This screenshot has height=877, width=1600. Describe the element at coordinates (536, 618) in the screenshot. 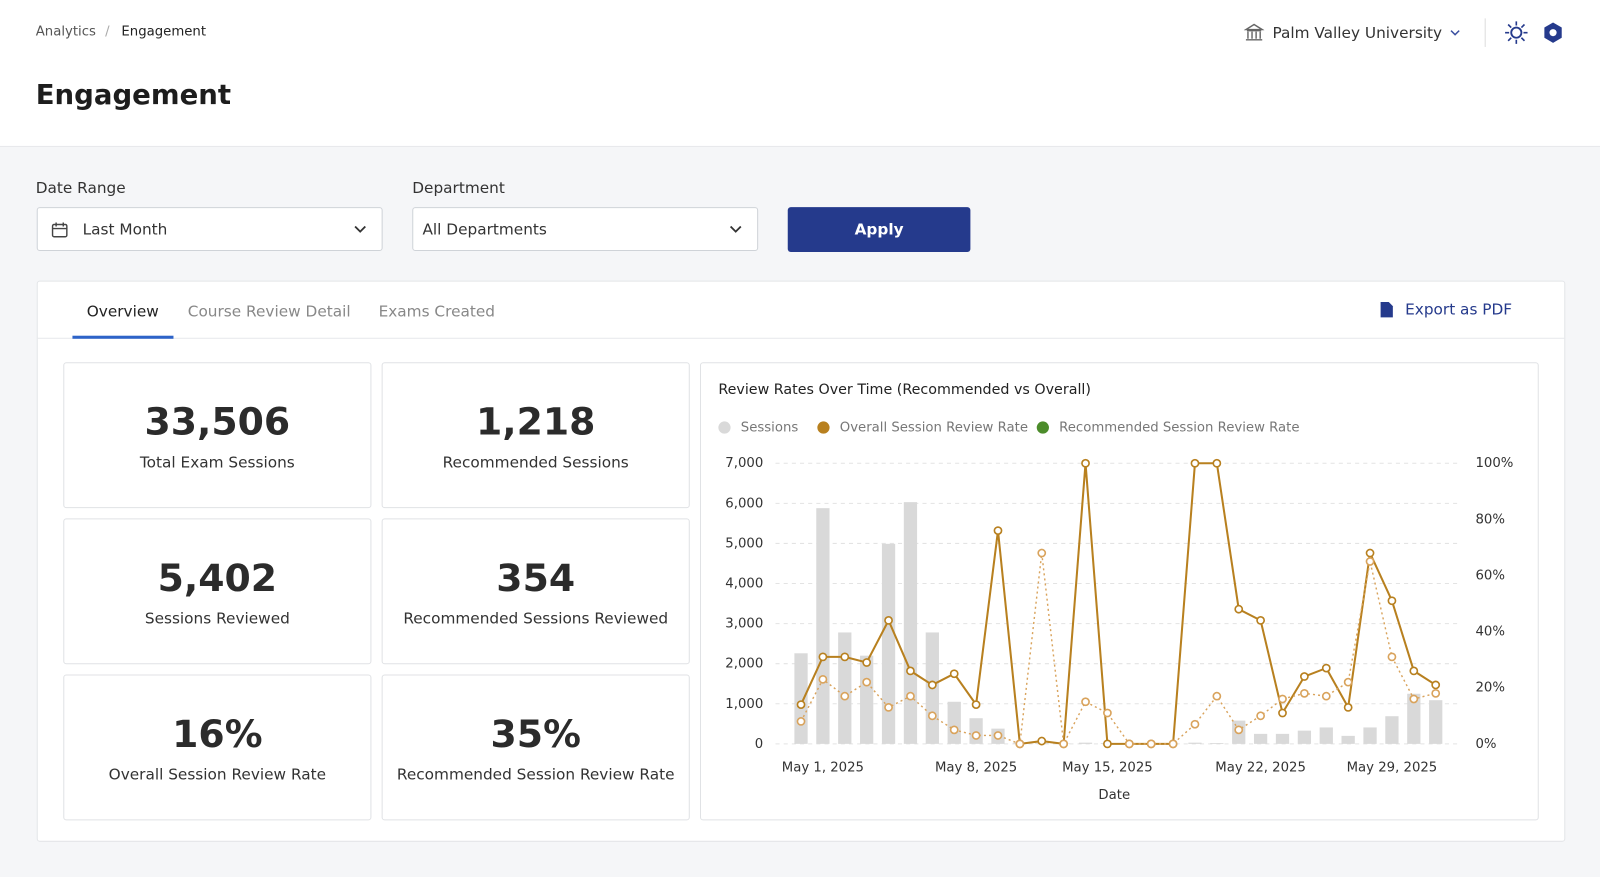

I see `kpi-label: Recommended Sessions Reviewed` at that location.